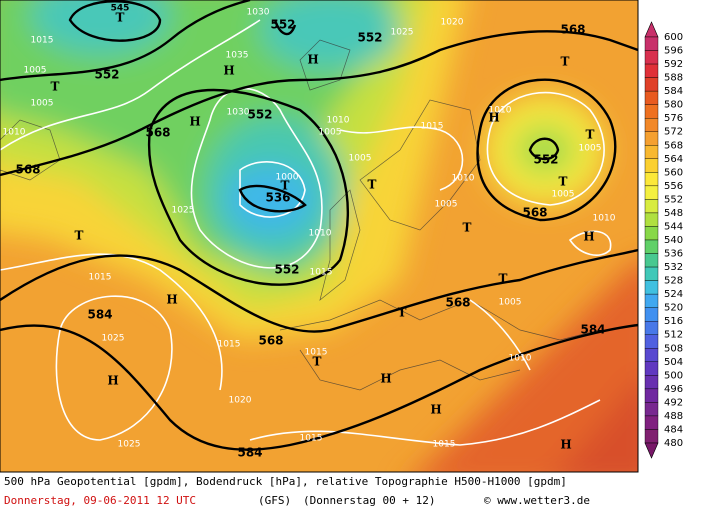 The width and height of the screenshot is (704, 517). I want to click on colorbar-label: 560, so click(673, 172).